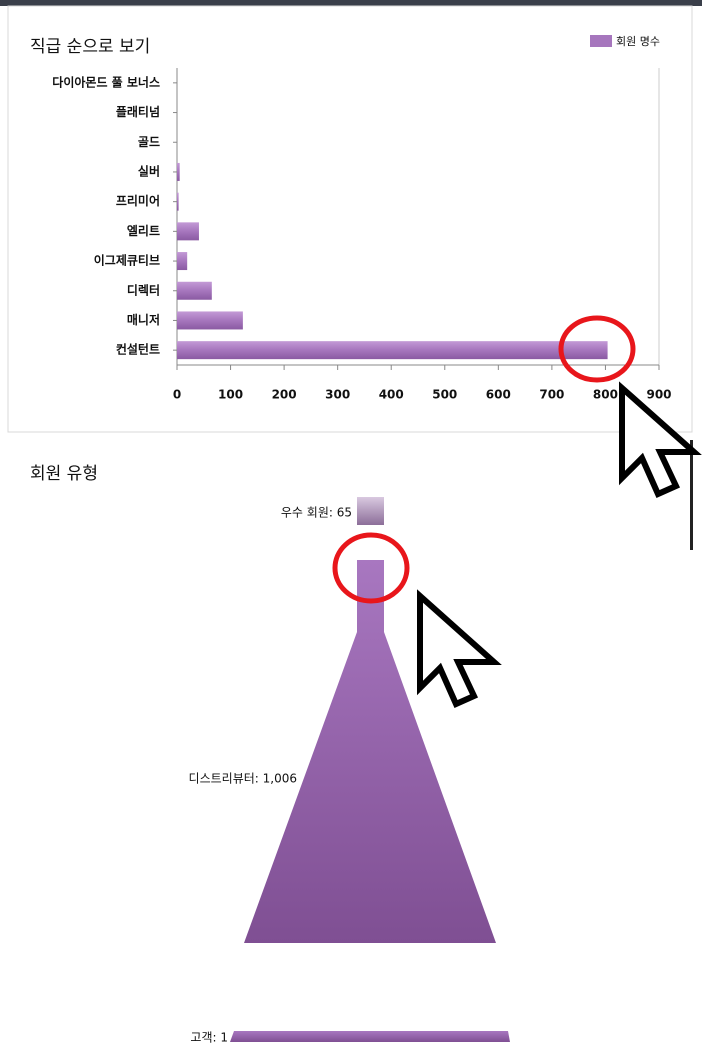 This screenshot has height=1064, width=702. What do you see at coordinates (127, 260) in the screenshot?
I see `y-tick-label: 이그제큐티브` at bounding box center [127, 260].